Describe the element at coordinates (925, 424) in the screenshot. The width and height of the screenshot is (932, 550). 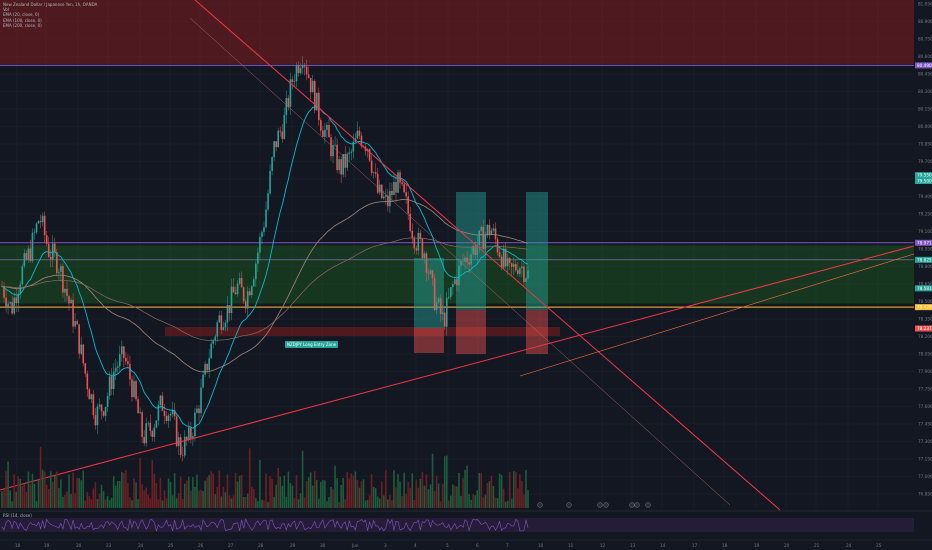
I see `y-tick-label: 77.450` at that location.